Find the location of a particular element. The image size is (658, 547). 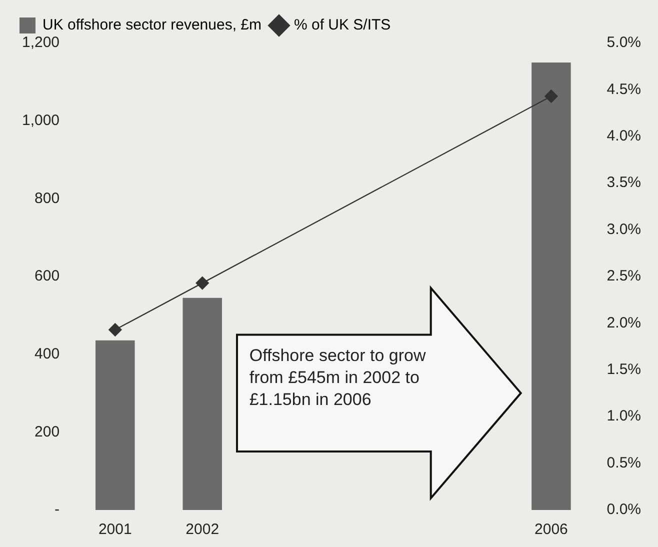

y-tick-label: 1,000 is located at coordinates (41, 120).